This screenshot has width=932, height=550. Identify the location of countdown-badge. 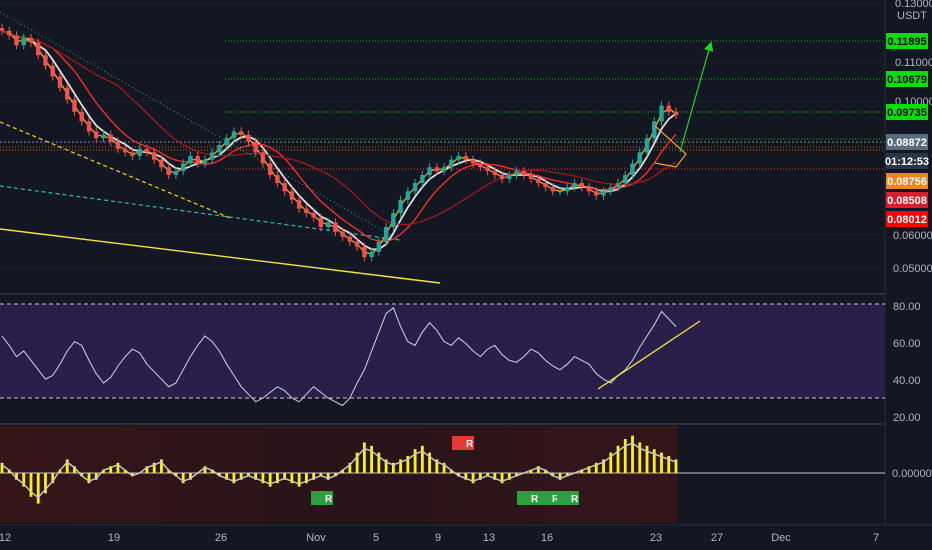
(907, 161).